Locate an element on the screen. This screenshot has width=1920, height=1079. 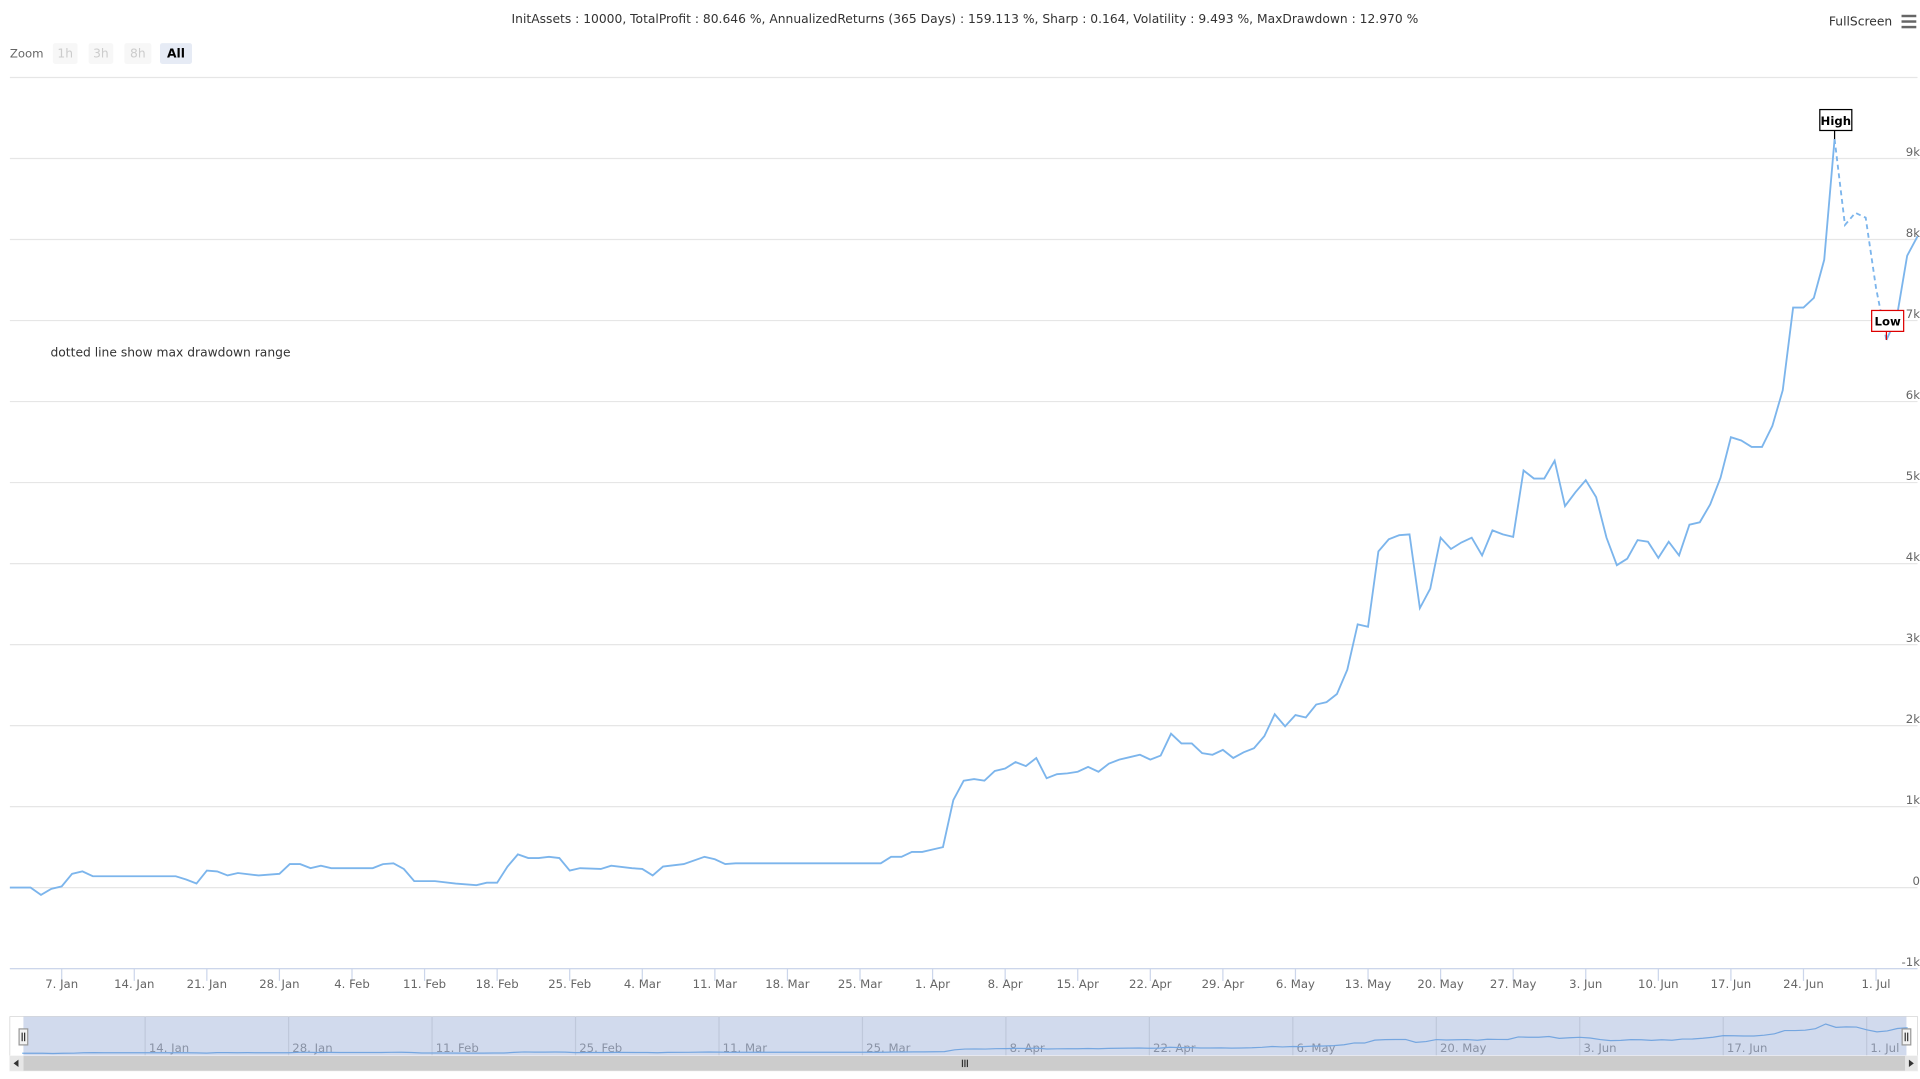
x-tick-label: 4. Feb is located at coordinates (352, 984).